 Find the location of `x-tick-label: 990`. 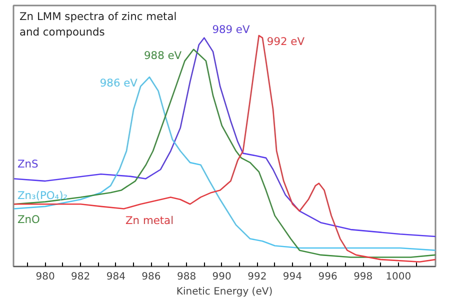

x-tick-label: 990 is located at coordinates (222, 277).